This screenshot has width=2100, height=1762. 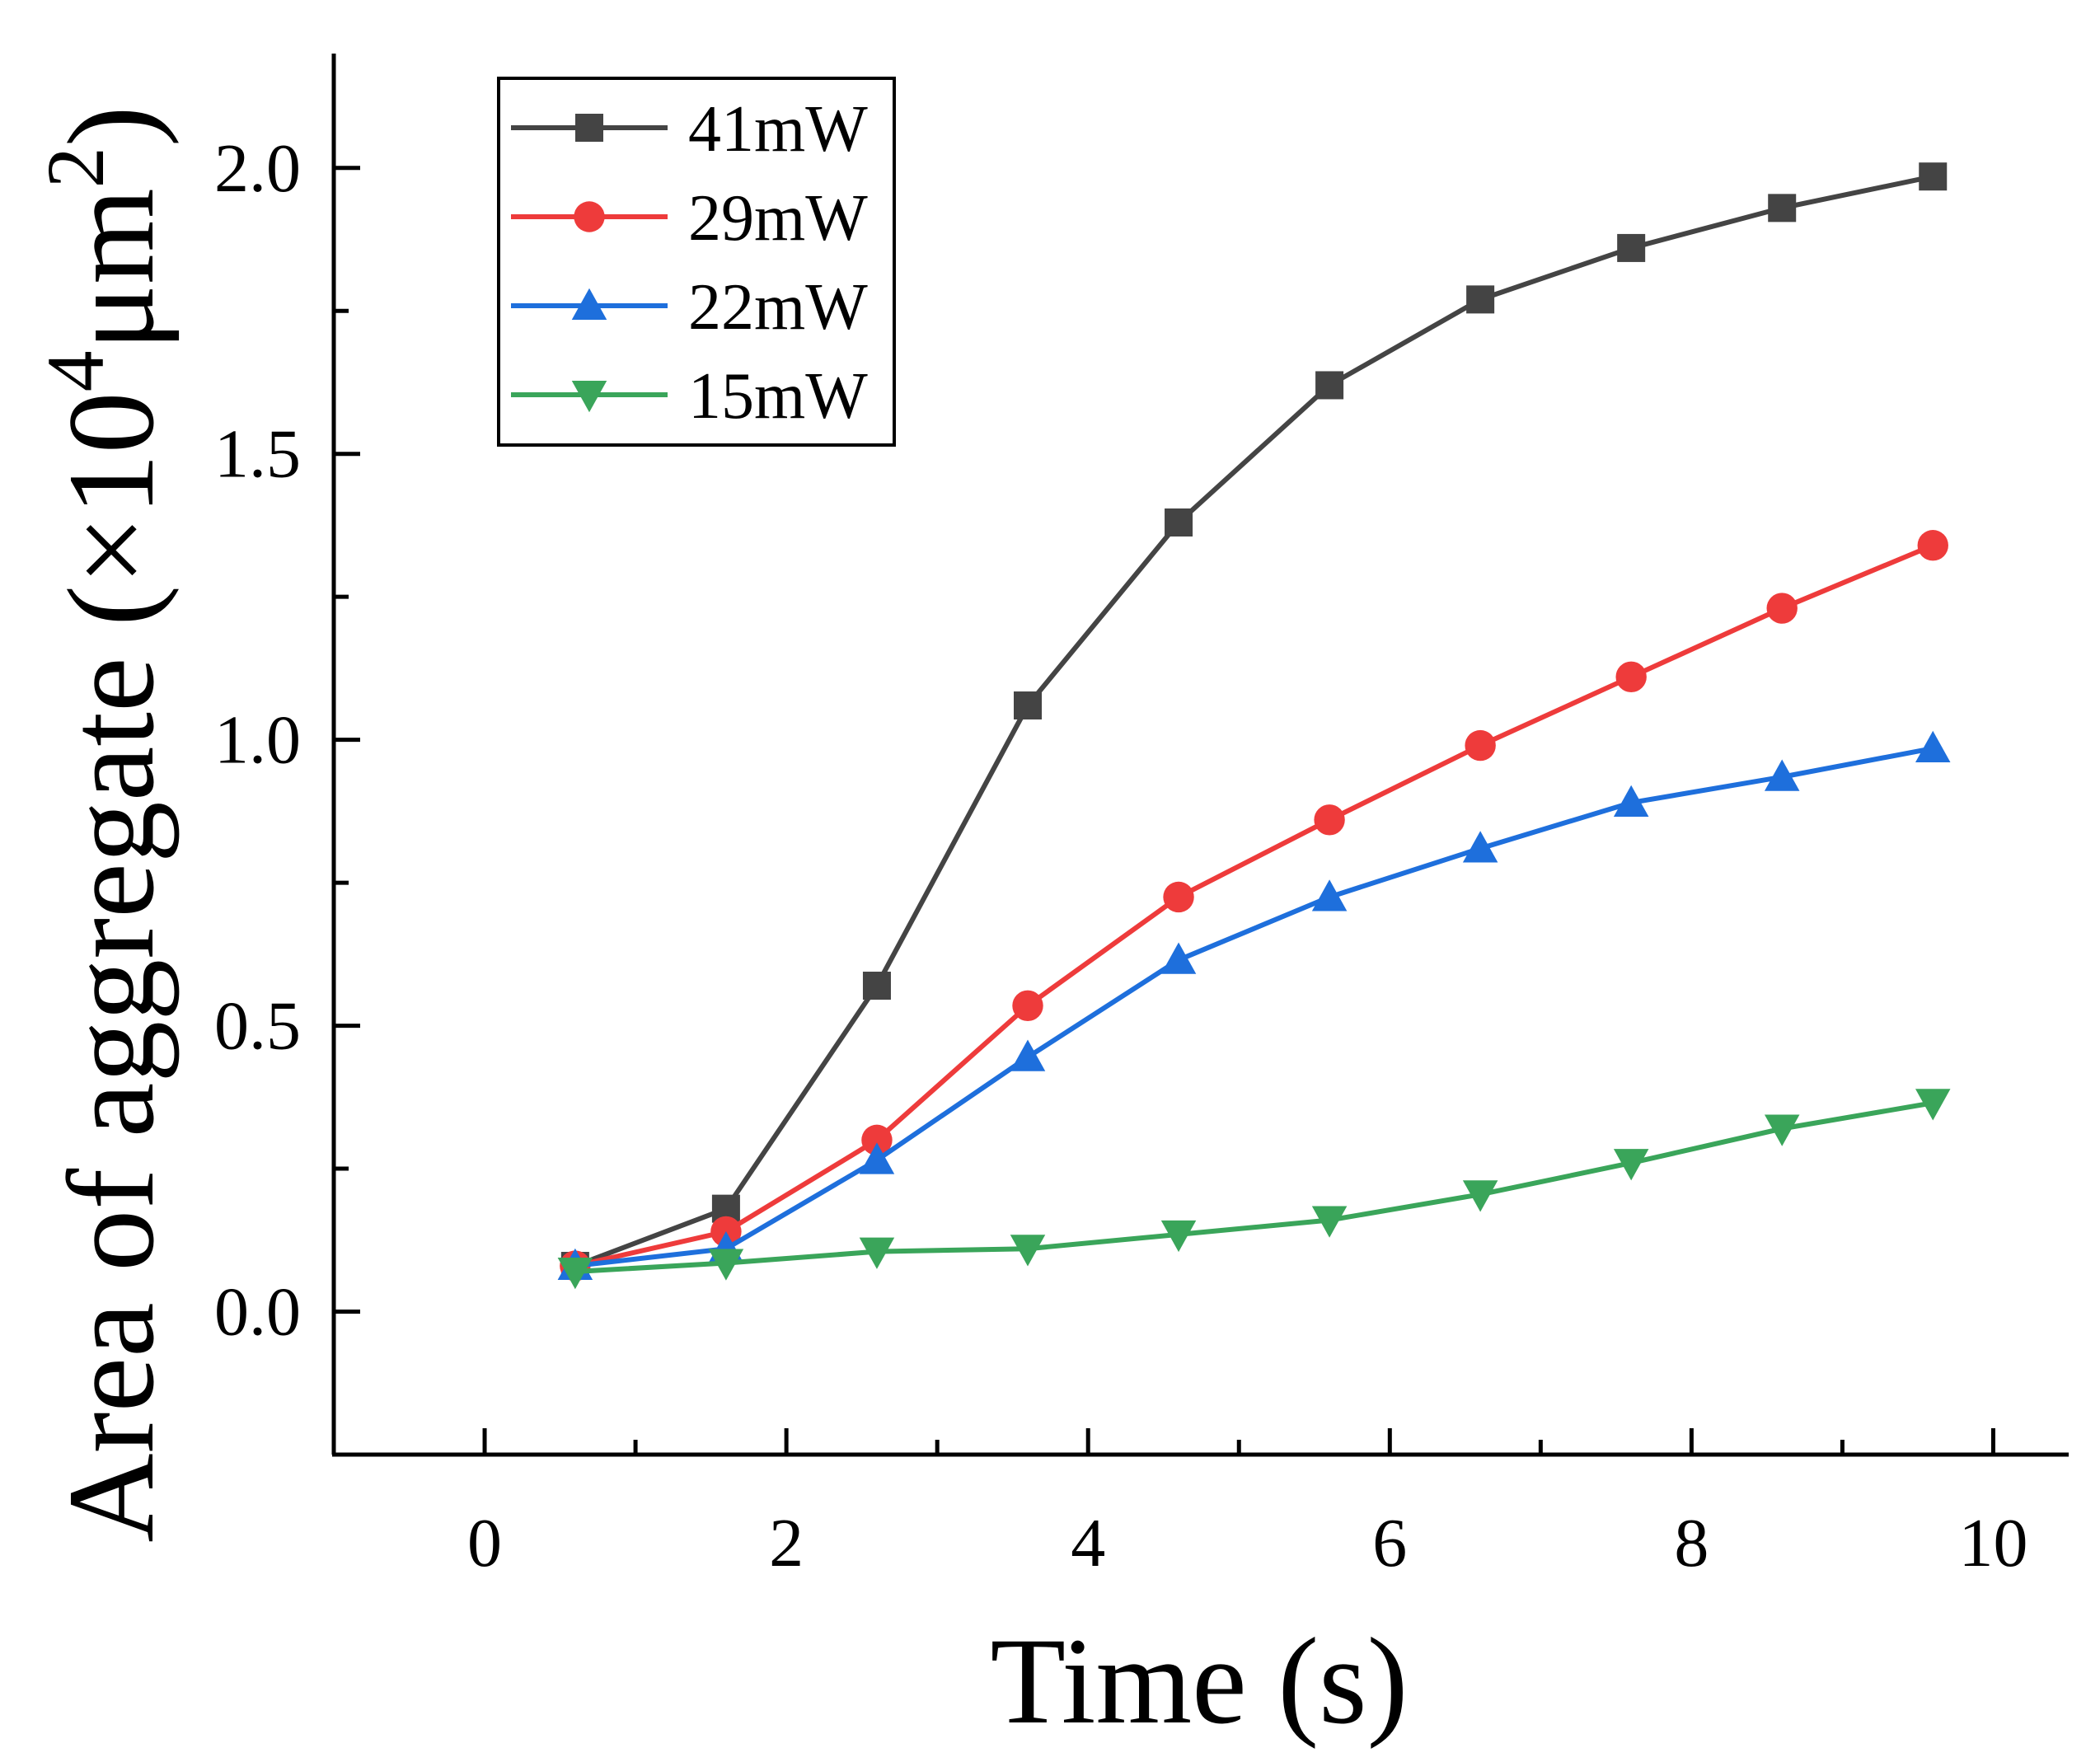 I want to click on x-tick-label: 2, so click(x=786, y=1544).